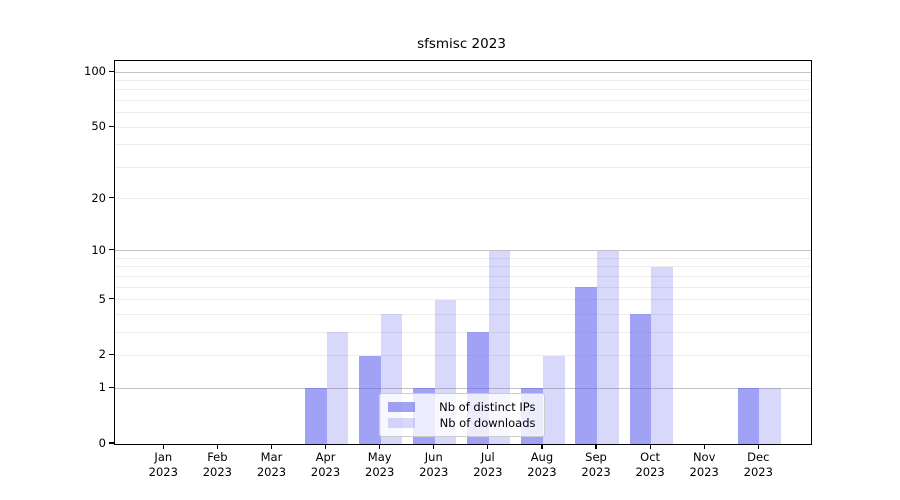 This screenshot has width=900, height=500. I want to click on x-axis-tick-label: Feb 2023, so click(217, 465).